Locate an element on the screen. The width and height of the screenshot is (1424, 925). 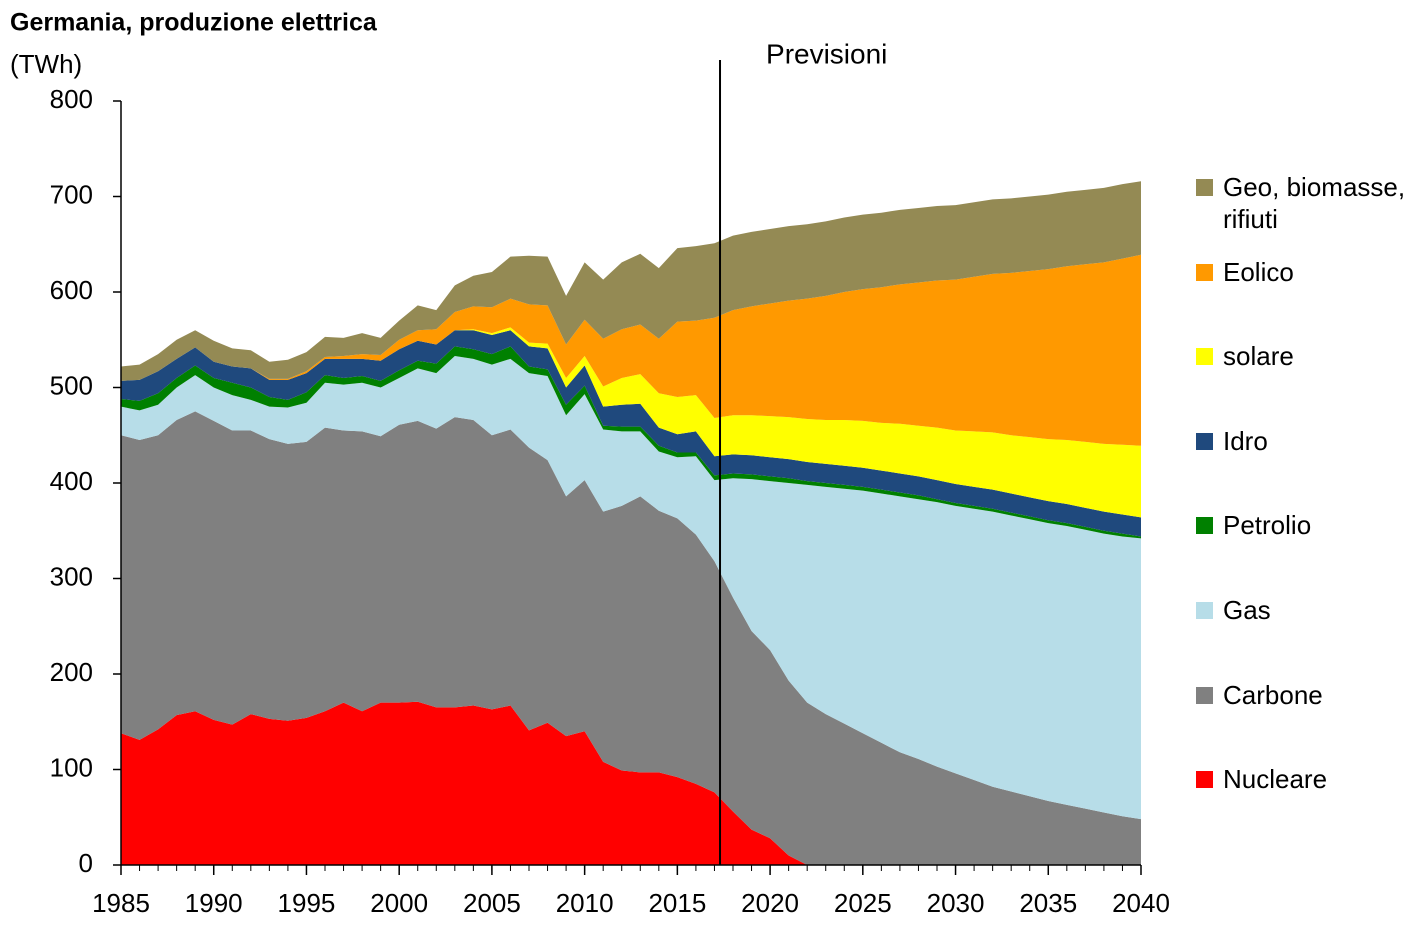
legend-label: Nucleare is located at coordinates (1275, 779).